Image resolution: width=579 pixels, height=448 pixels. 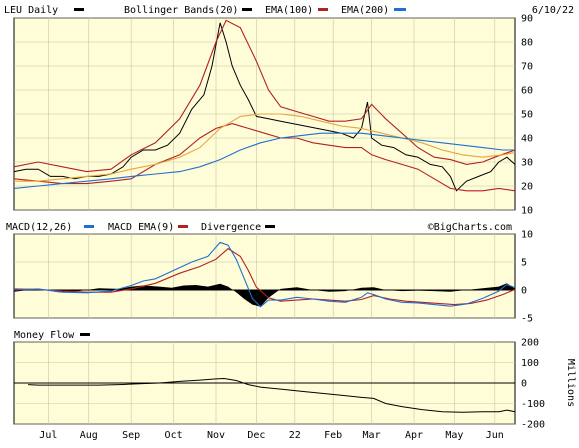 I want to click on ticker-label: LEU Daily, so click(x=31, y=10).